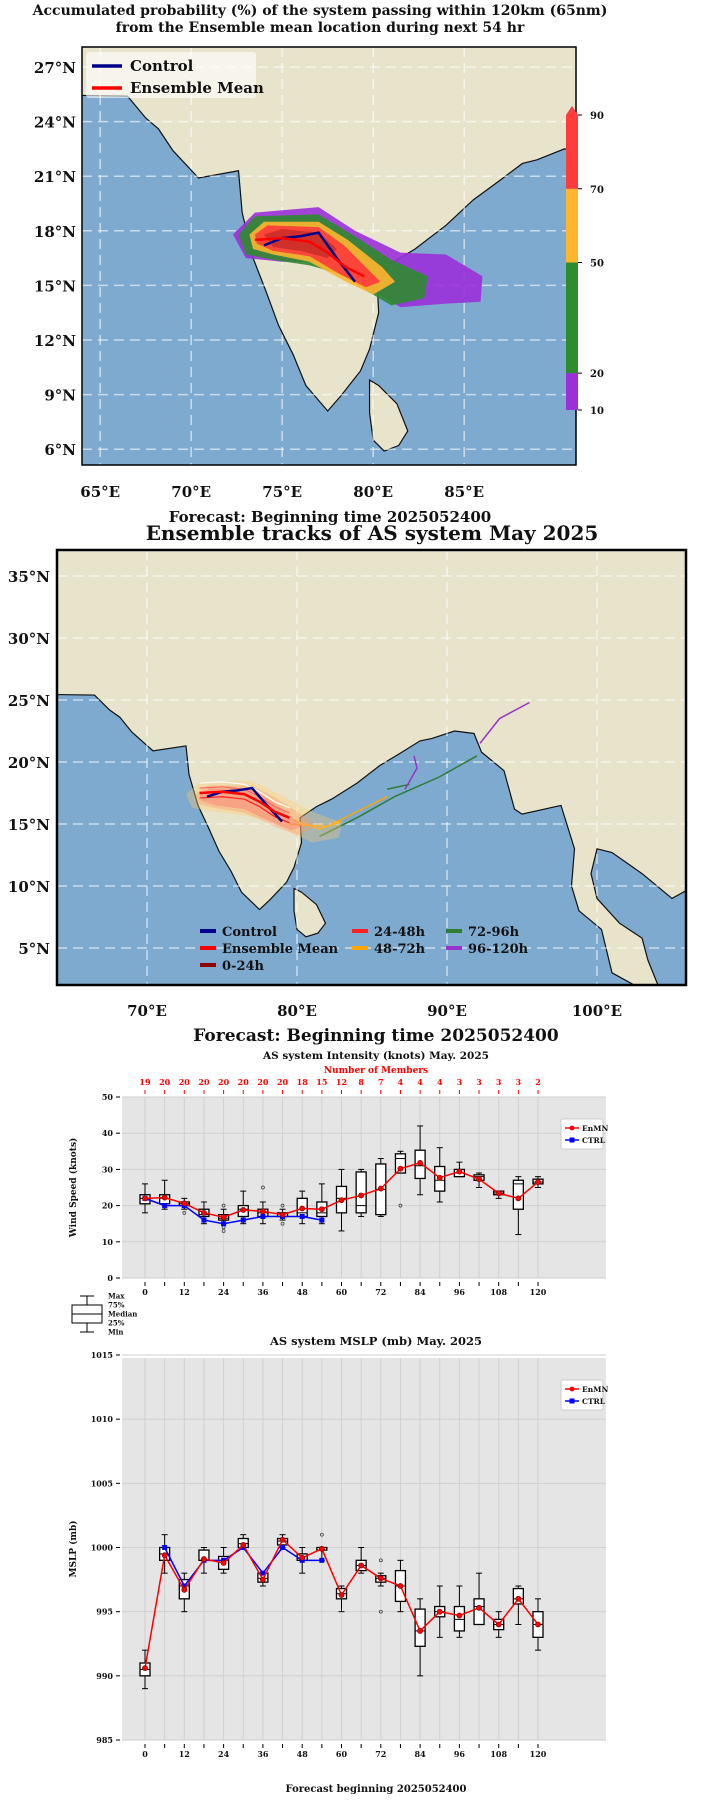 The height and width of the screenshot is (1800, 726). I want to click on mslp-title: AS system MSLP (mb) May. 2025, so click(375, 1341).